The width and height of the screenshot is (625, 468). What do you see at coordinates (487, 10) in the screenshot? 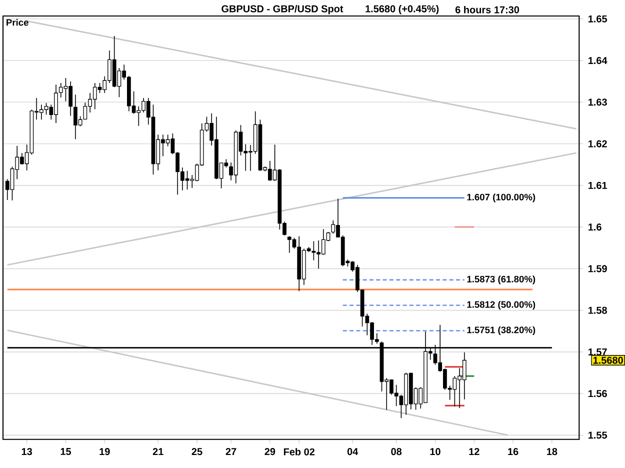
I see `text: 6 hours 17:30` at bounding box center [487, 10].